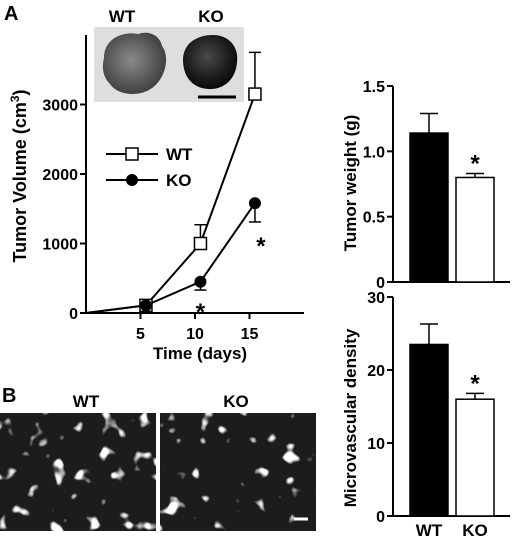 The height and width of the screenshot is (543, 520). I want to click on line-x-tick-label: 15, so click(250, 334).